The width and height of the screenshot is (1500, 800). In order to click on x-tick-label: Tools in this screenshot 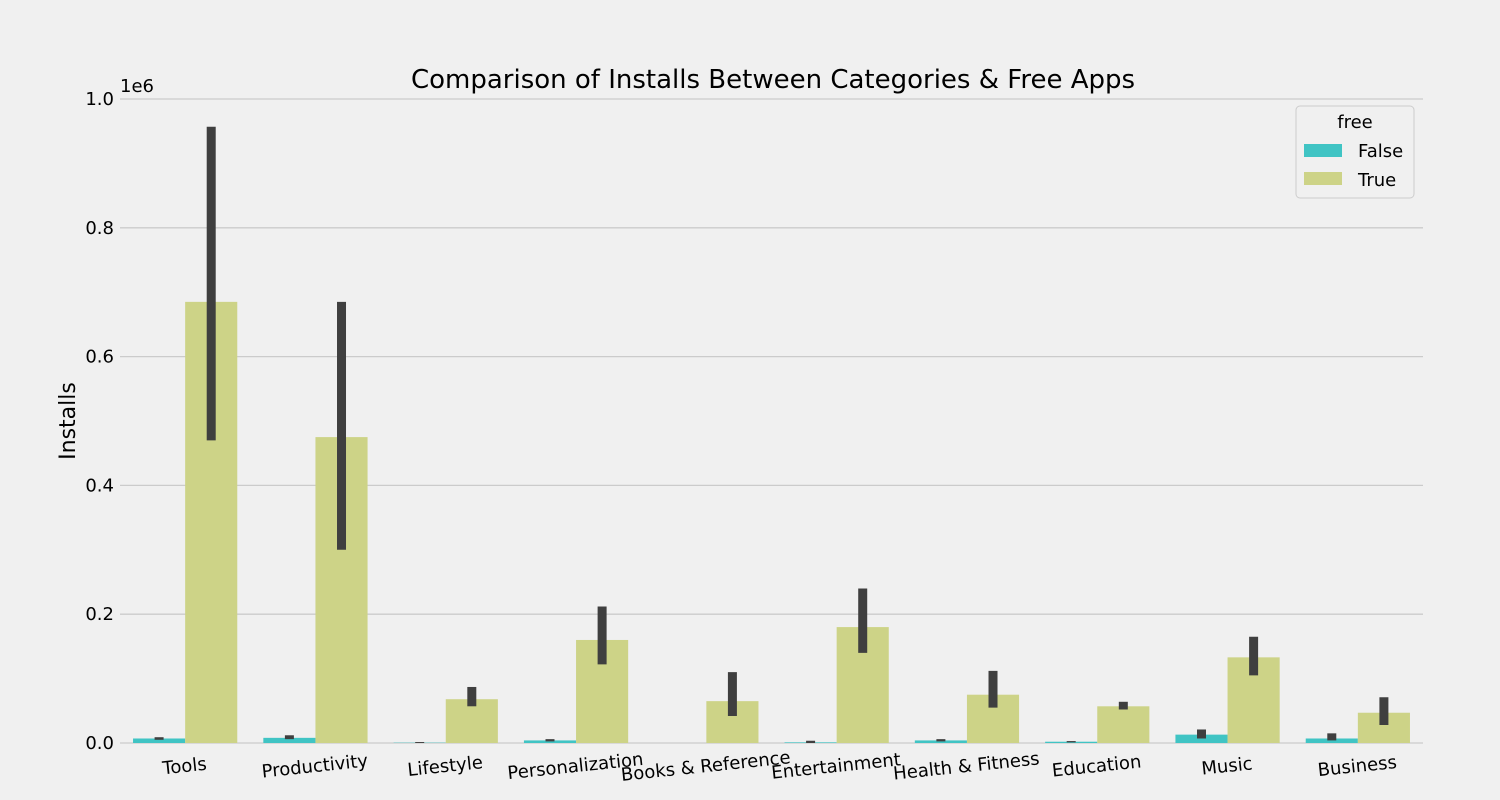, I will do `click(183, 767)`.